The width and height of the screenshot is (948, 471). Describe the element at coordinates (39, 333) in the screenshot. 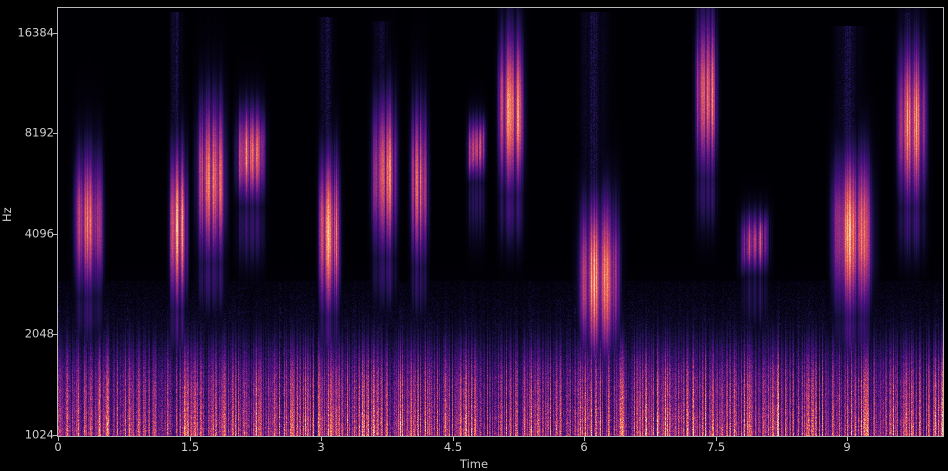

I see `ytick-label-2048: 2048` at that location.